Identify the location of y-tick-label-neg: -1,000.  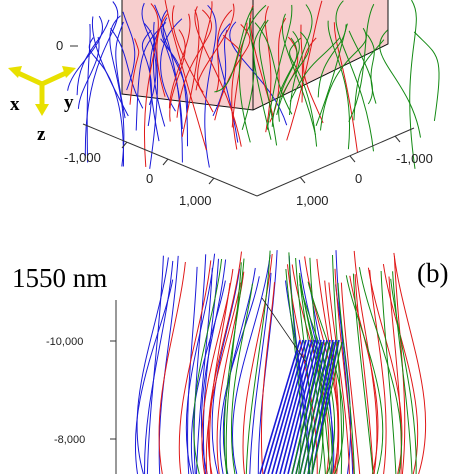
(414, 158).